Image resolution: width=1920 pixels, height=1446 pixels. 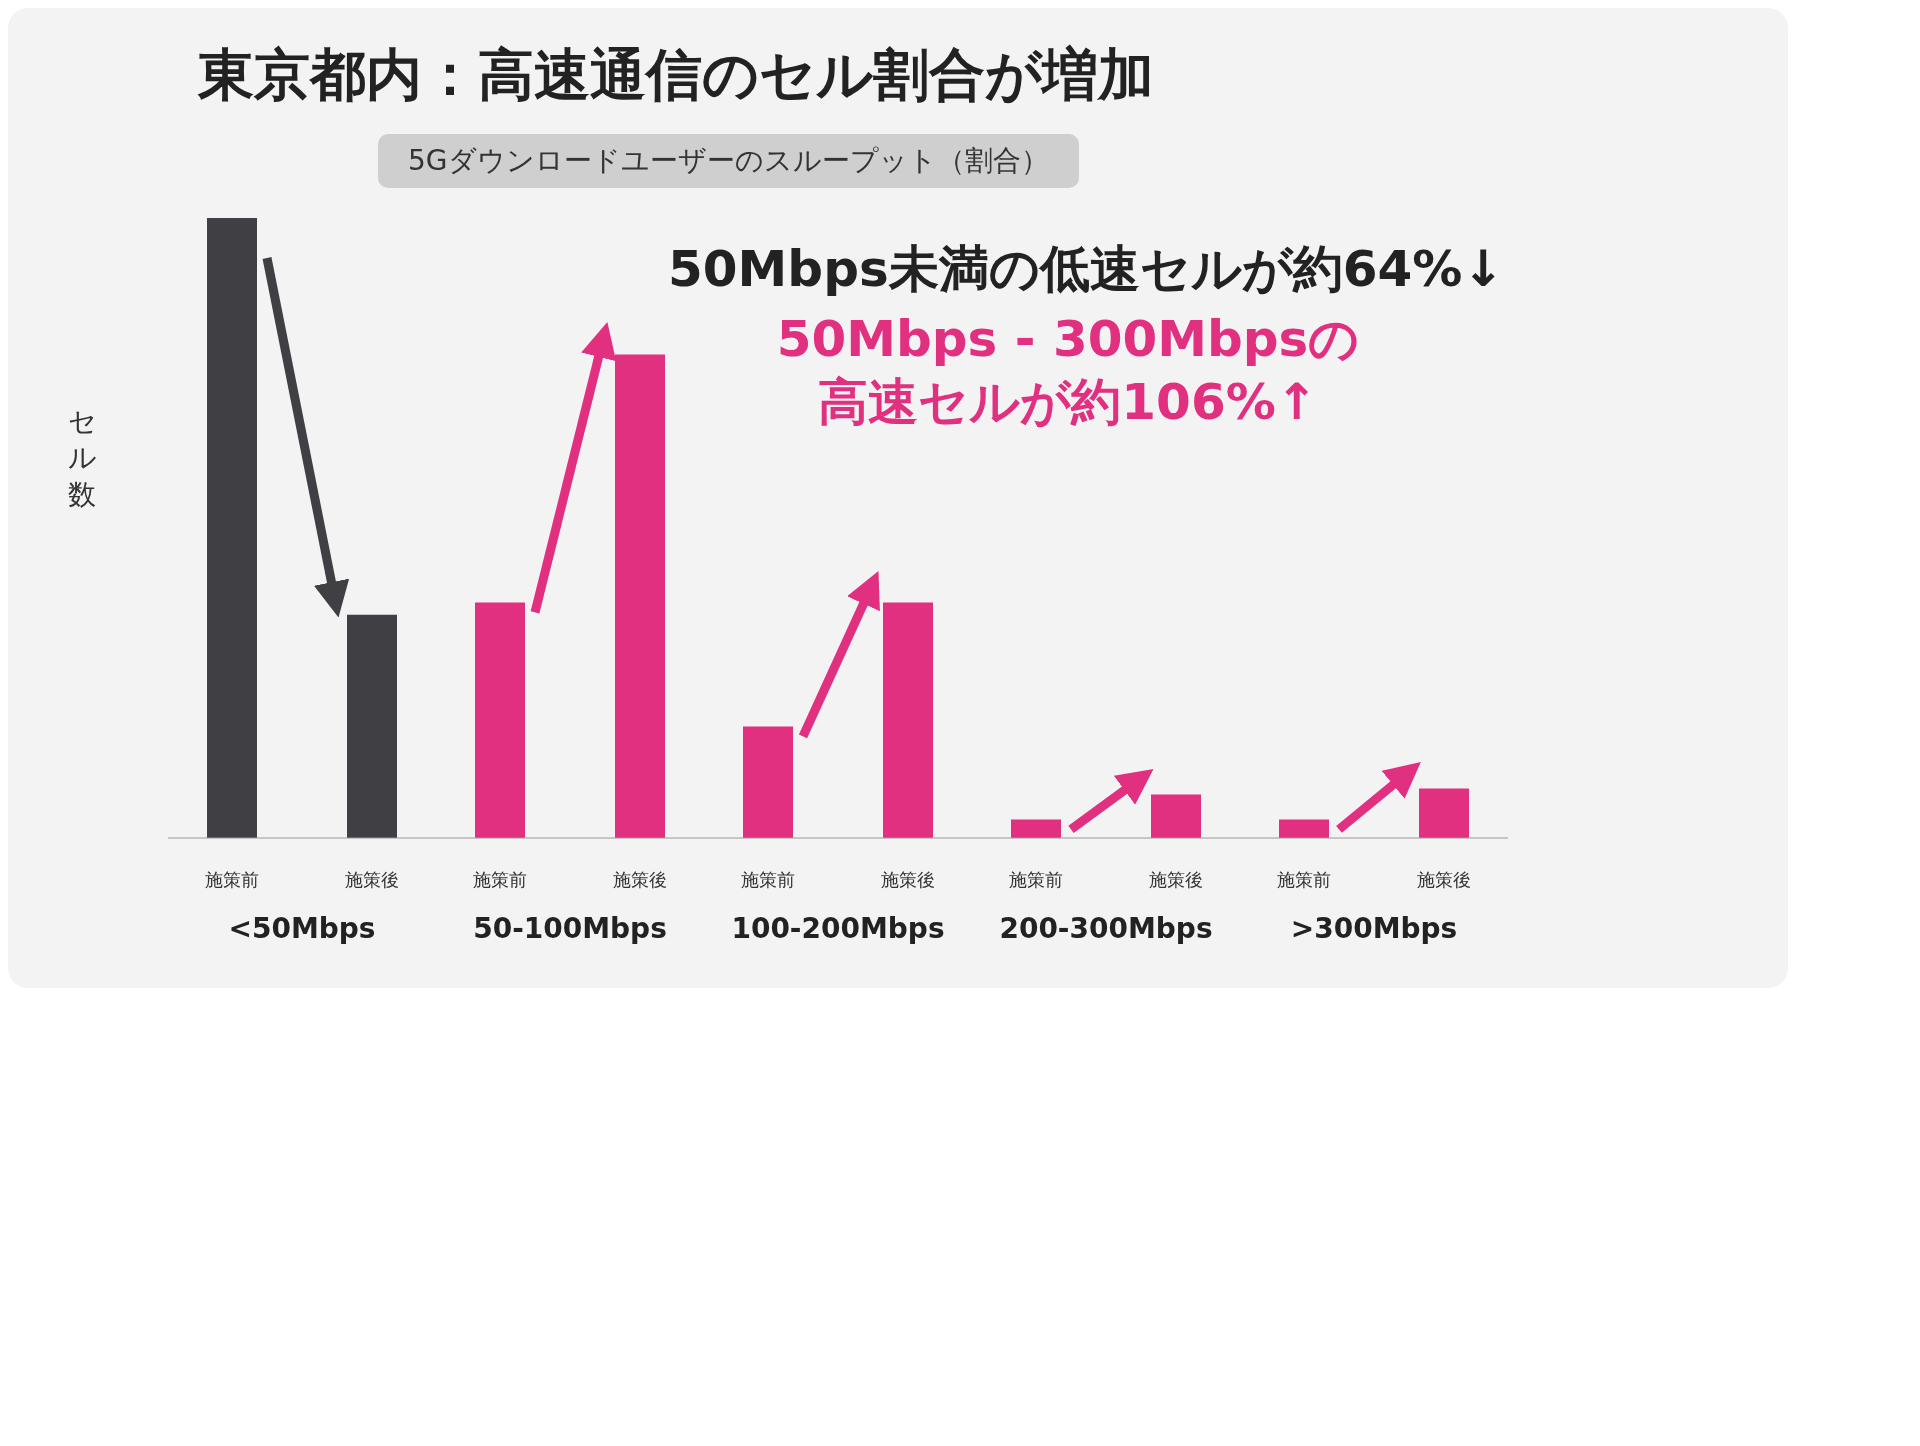 What do you see at coordinates (1374, 928) in the screenshot?
I see `x-tick-label: >300Mbps` at bounding box center [1374, 928].